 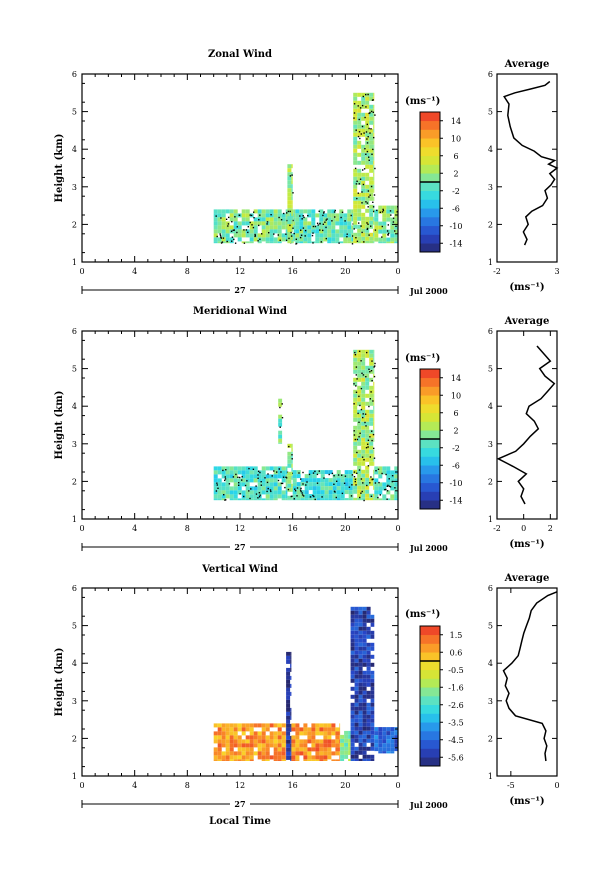 What do you see at coordinates (522, 444) in the screenshot?
I see `average-y-tick: 3` at bounding box center [522, 444].